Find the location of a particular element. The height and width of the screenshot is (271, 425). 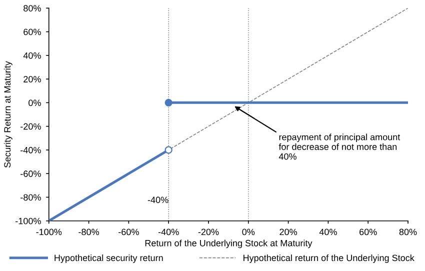

y-axis-title: Security Return at Maturity is located at coordinates (8, 114).